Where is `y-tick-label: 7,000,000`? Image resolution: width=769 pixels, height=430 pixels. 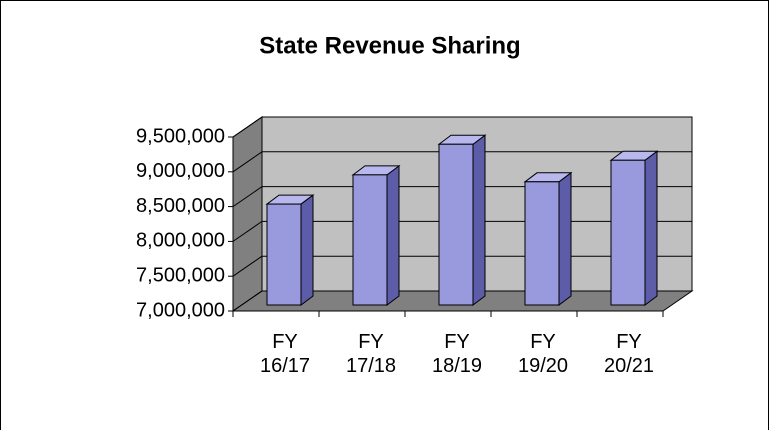
y-tick-label: 7,000,000 is located at coordinates (180, 310).